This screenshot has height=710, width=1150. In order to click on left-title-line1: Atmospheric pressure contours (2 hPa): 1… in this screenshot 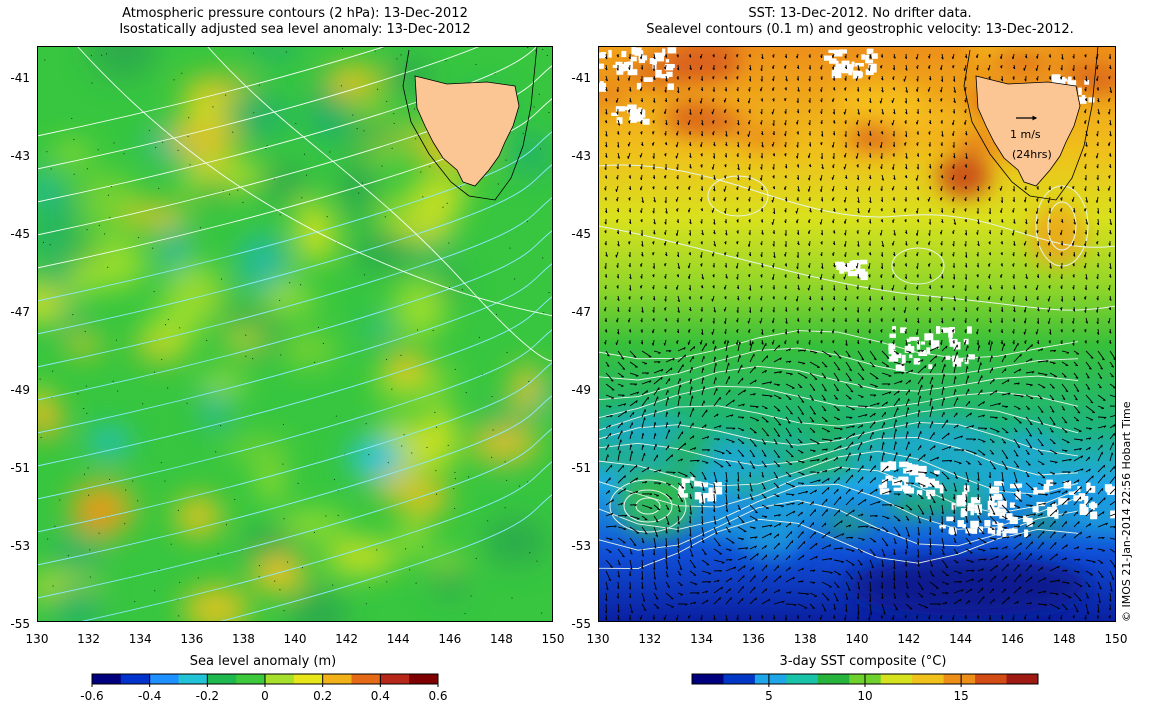, I will do `click(295, 13)`.